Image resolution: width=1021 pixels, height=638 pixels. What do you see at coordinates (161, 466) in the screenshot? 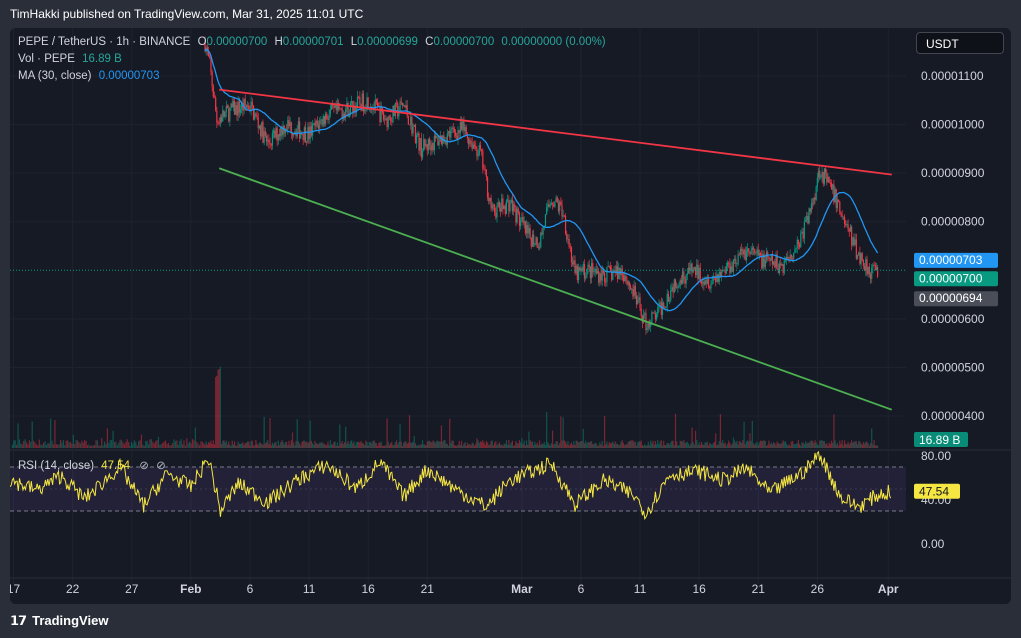
I see `settings-icon: ⊘` at bounding box center [161, 466].